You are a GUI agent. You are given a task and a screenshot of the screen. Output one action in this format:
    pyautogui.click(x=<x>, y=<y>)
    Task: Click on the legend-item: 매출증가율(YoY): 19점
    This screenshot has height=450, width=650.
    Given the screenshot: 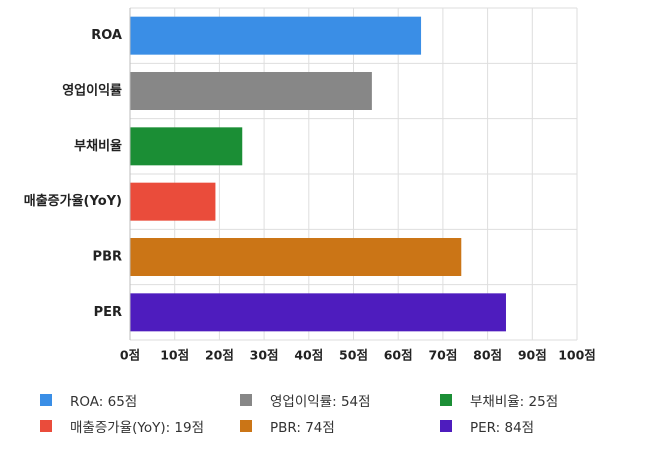 What is the action you would take?
    pyautogui.click(x=140, y=426)
    